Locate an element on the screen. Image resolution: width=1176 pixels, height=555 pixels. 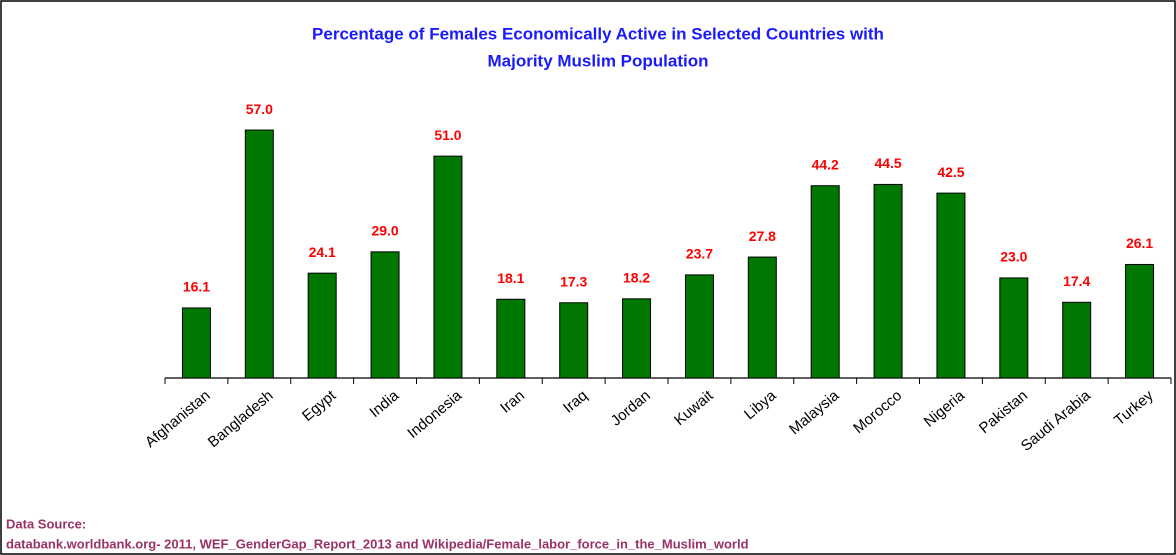
value-label: 18.2 is located at coordinates (636, 278).